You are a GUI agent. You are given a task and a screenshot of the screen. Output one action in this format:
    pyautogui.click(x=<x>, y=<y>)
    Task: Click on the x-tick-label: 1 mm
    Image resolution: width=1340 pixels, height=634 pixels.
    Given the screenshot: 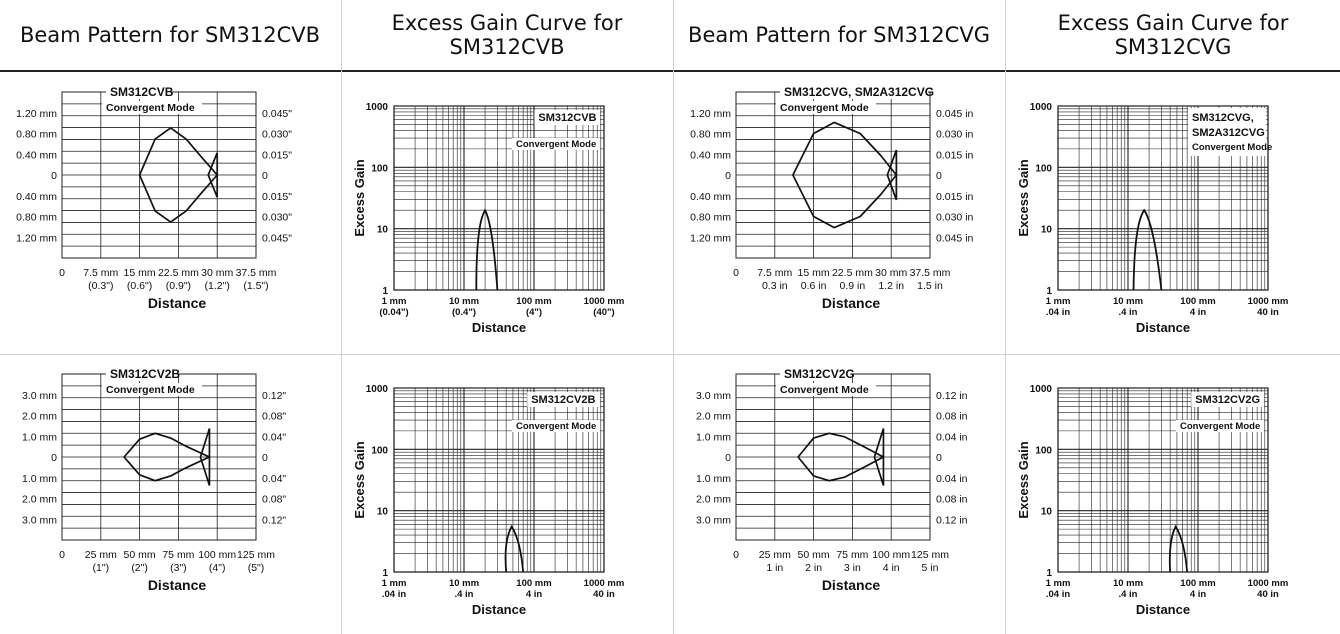 What is the action you would take?
    pyautogui.click(x=1058, y=583)
    